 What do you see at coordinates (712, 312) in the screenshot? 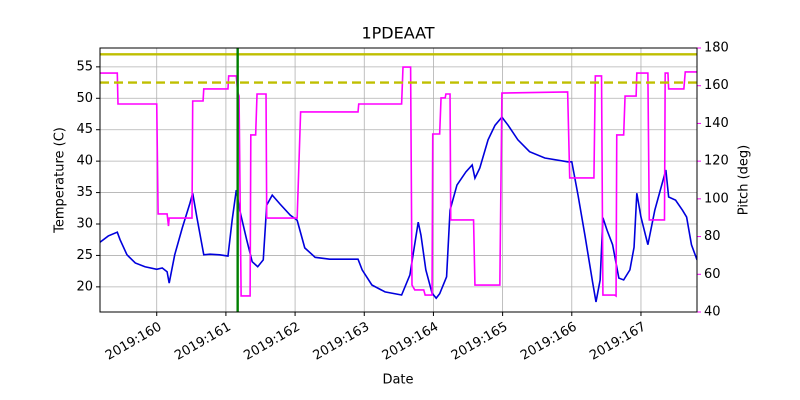
I see `y2-tick-label: 40` at bounding box center [712, 312].